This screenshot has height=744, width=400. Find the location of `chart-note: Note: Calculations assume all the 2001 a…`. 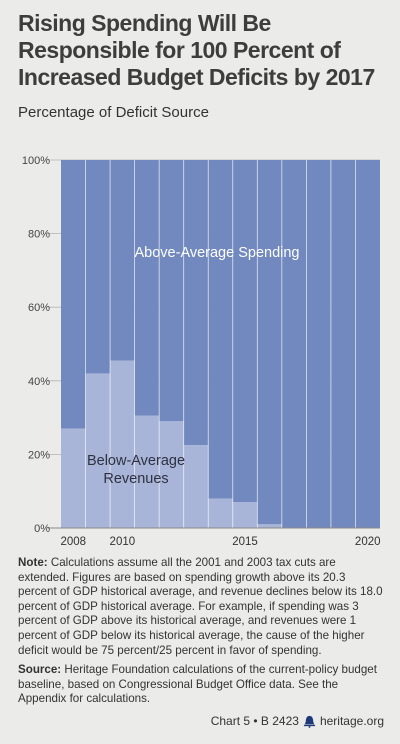

chart-note: Note: Calculations assume all the 2001 a… is located at coordinates (200, 607).